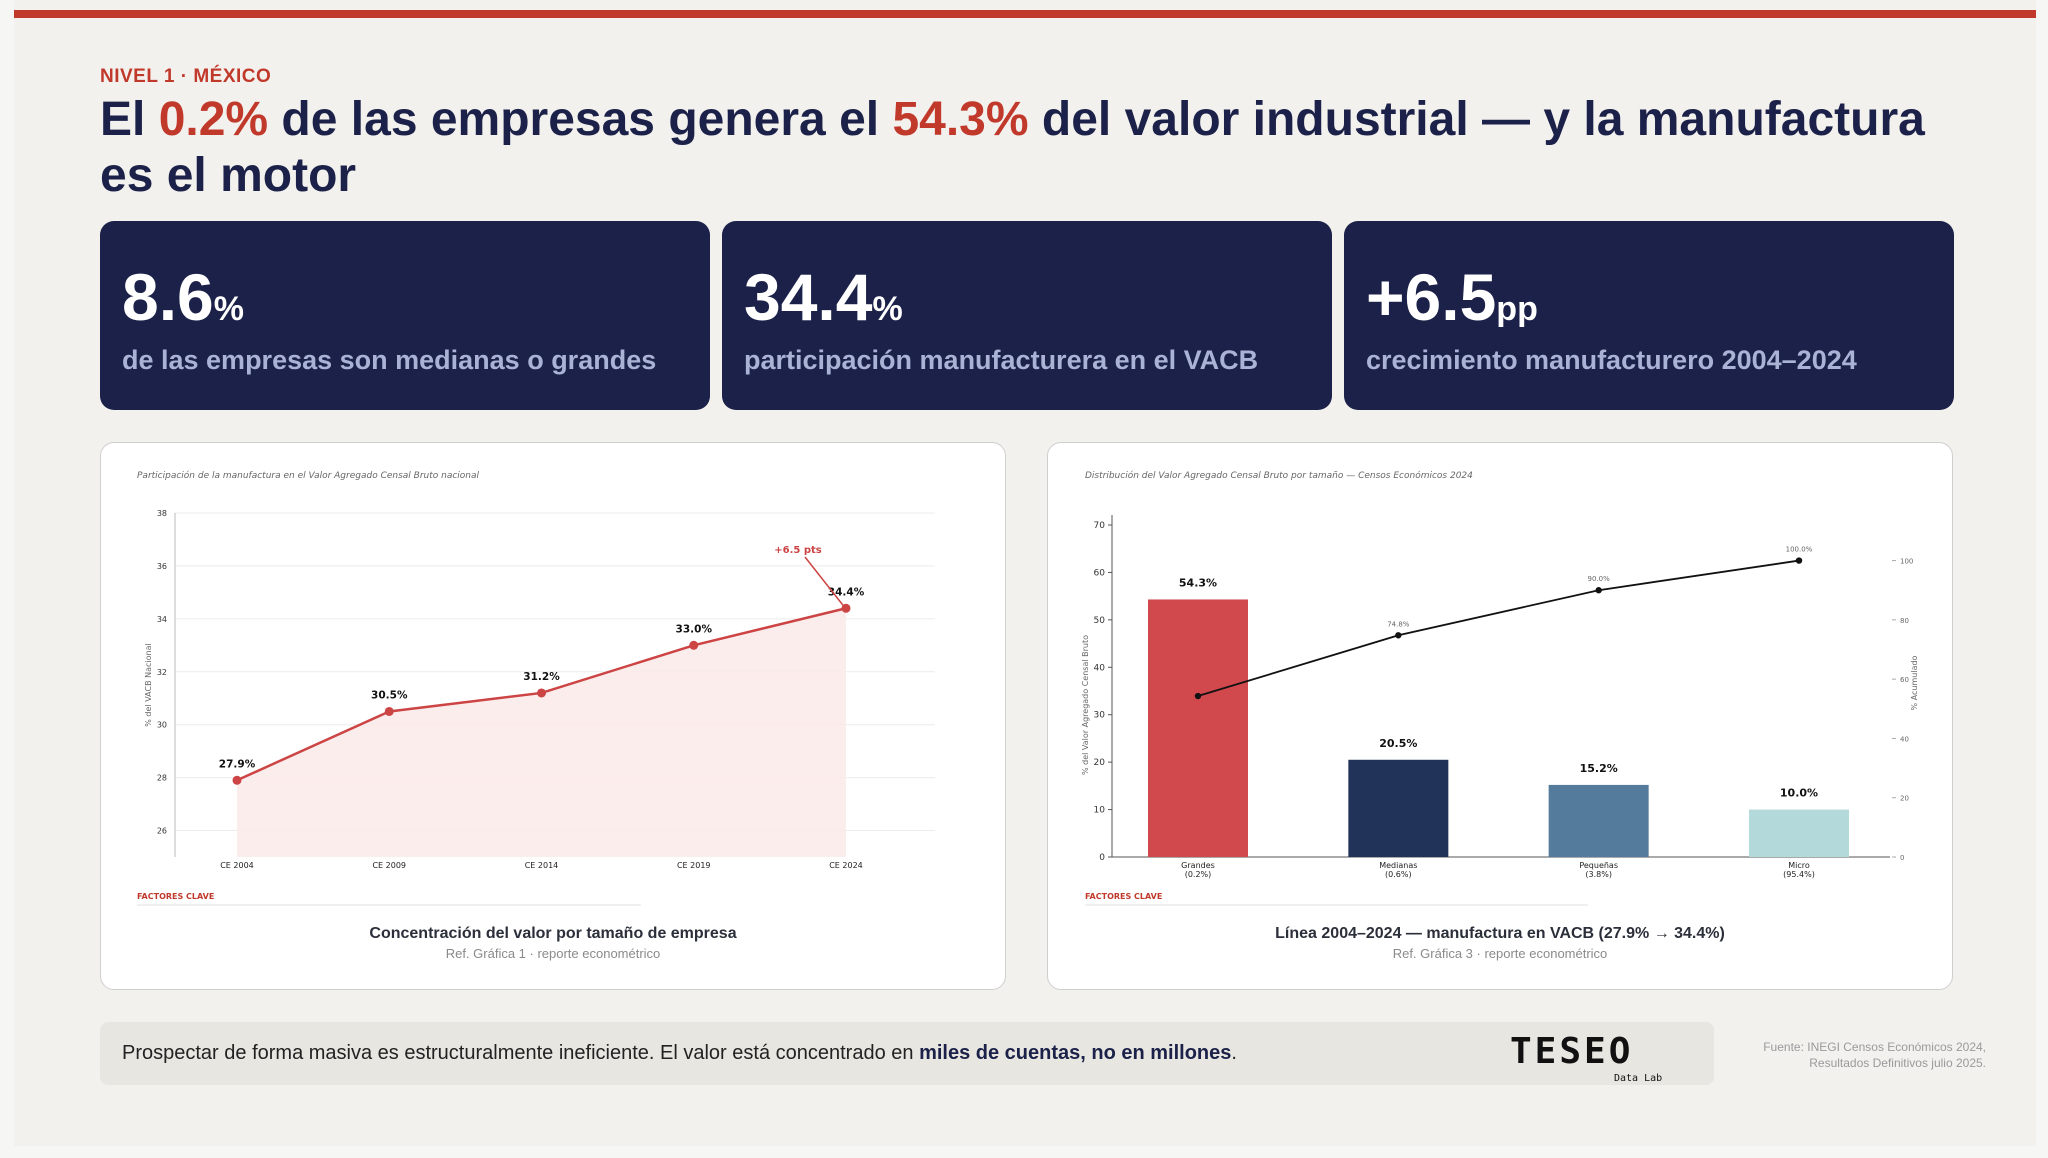 Image resolution: width=2048 pixels, height=1158 pixels. What do you see at coordinates (1198, 874) in the screenshot?
I see `x-tick-sublabel: (0.2%)` at bounding box center [1198, 874].